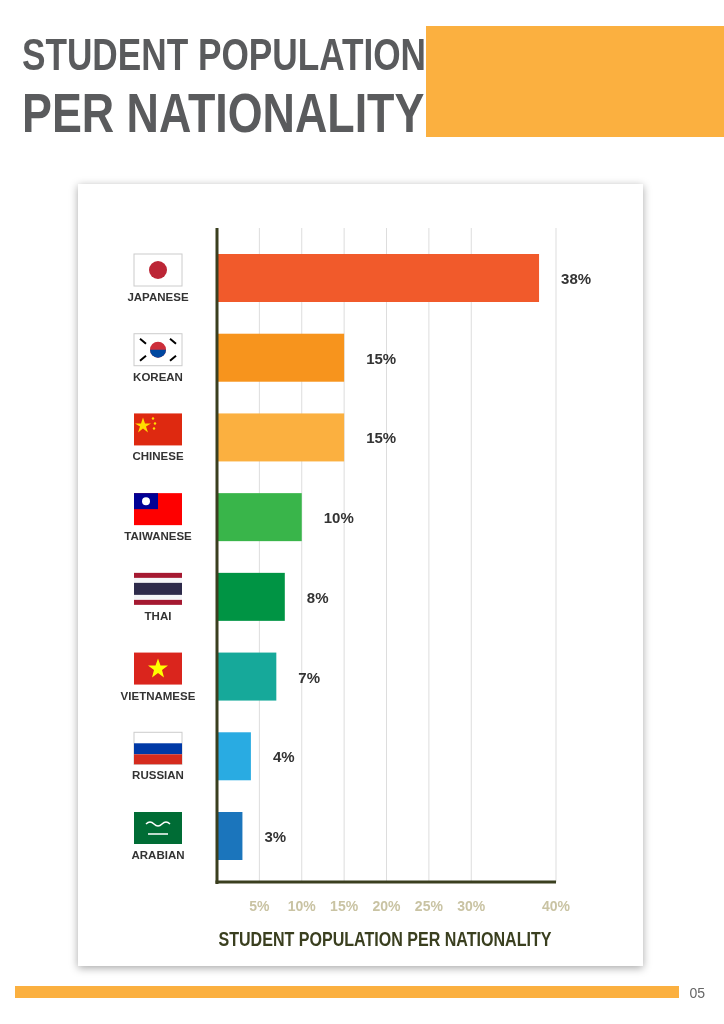 Image resolution: width=724 pixels, height=1024 pixels. Describe the element at coordinates (158, 775) in the screenshot. I see `y-tick-label: RUSSIAN` at that location.